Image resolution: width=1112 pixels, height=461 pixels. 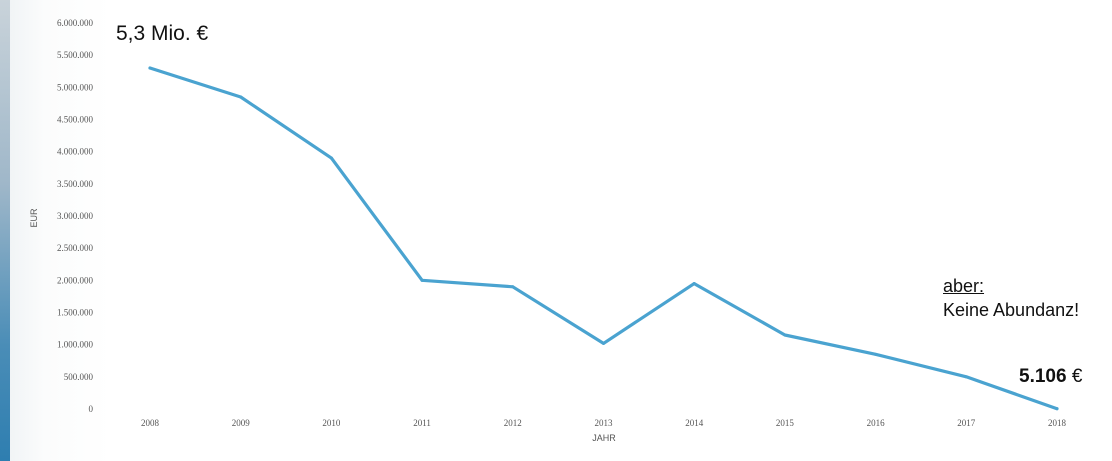 What do you see at coordinates (604, 438) in the screenshot?
I see `x-axis-title: JAHR` at bounding box center [604, 438].